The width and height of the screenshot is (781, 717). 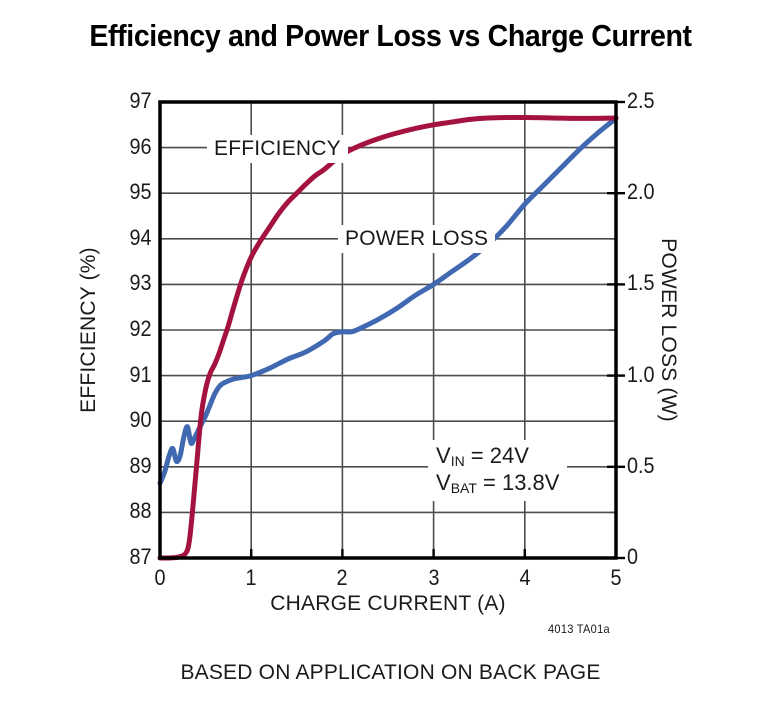 What do you see at coordinates (139, 237) in the screenshot?
I see `y-axis-left-tick-label: 94` at bounding box center [139, 237].